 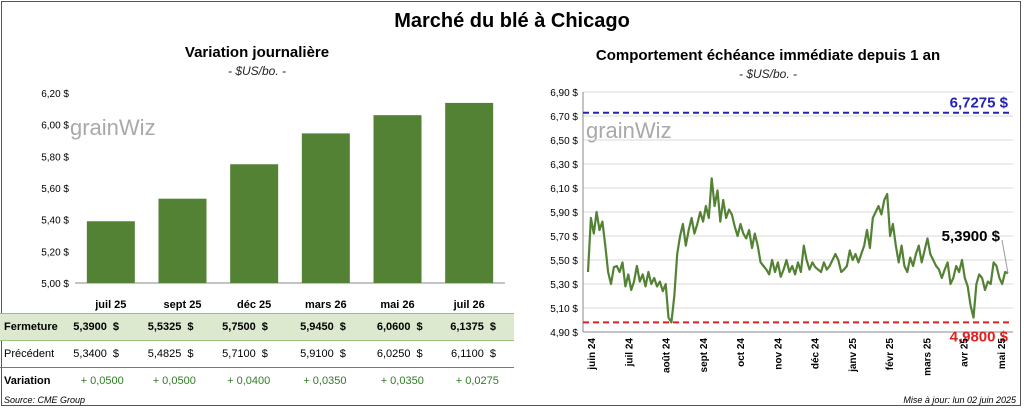 What do you see at coordinates (317, 327) in the screenshot?
I see `close-value: 5,9450` at bounding box center [317, 327].